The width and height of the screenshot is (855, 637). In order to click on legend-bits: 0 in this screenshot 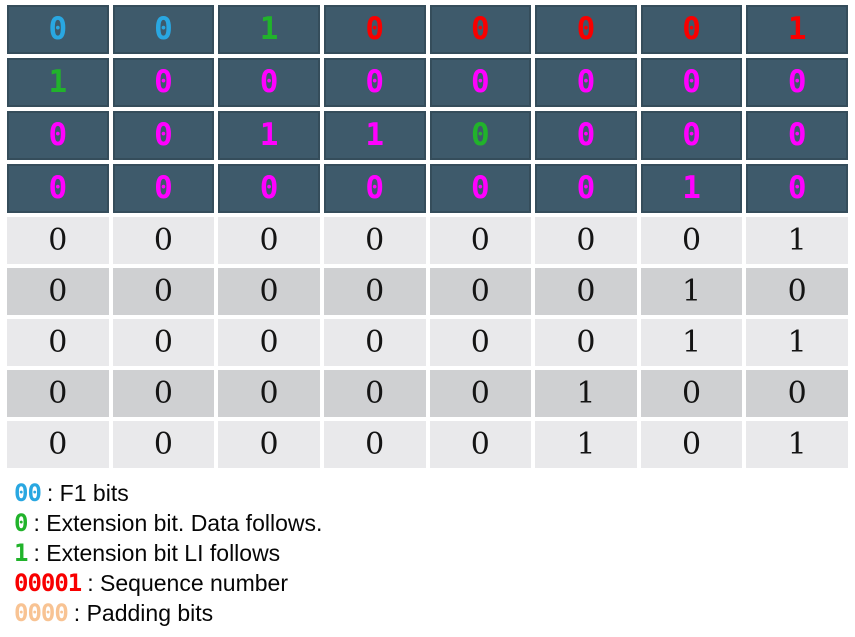, I will do `click(21, 523)`.